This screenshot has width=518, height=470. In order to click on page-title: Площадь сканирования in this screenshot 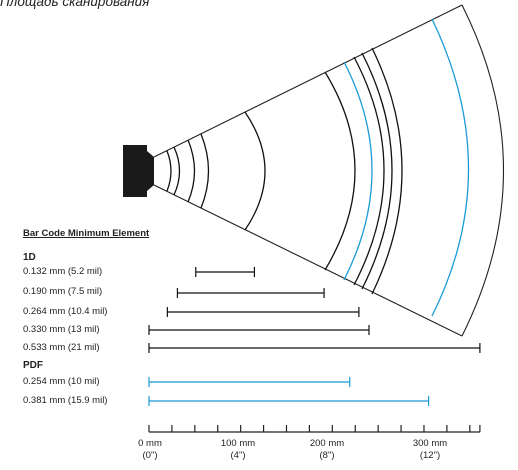, I will do `click(75, 4)`.